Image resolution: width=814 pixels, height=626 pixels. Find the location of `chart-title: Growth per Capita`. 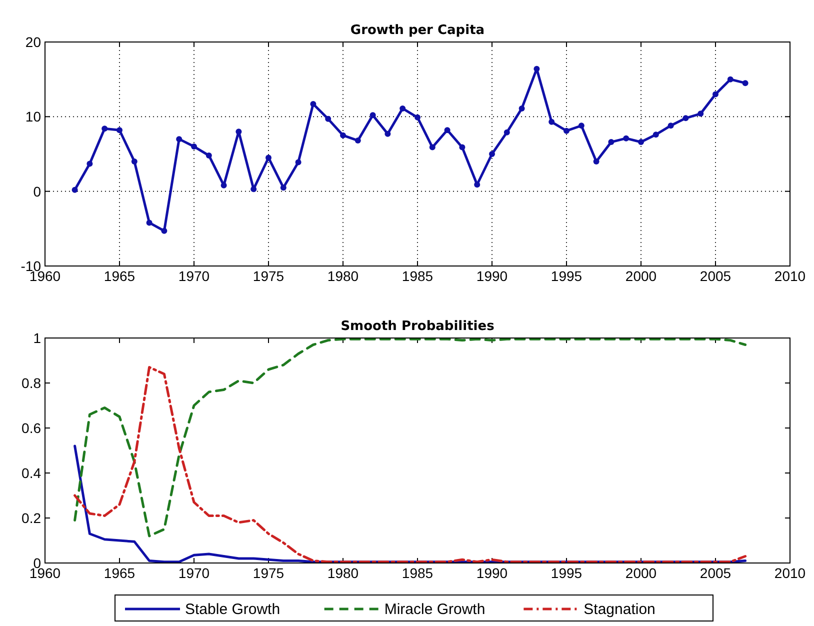

chart-title: Growth per Capita is located at coordinates (417, 30).